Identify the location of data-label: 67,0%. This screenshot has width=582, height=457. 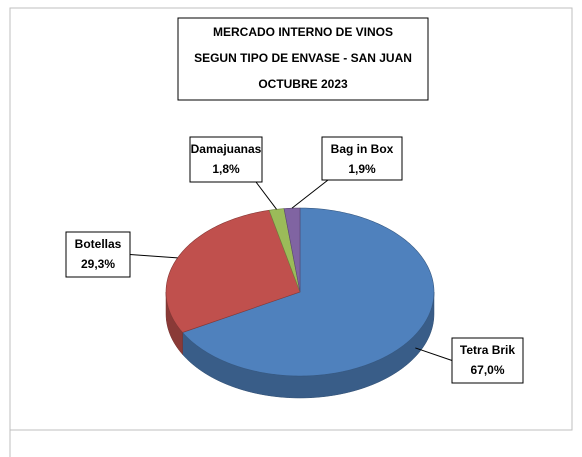
(487, 370).